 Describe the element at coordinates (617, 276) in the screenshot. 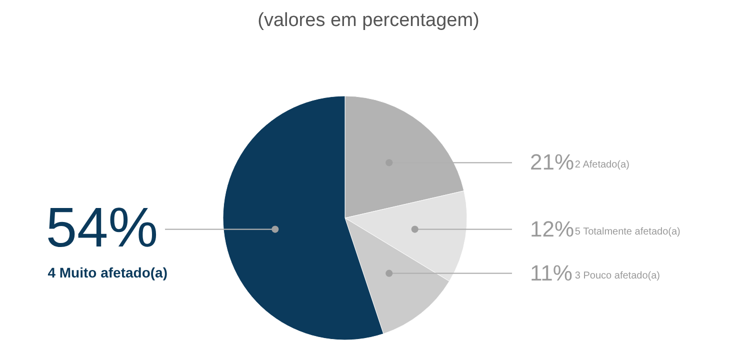

I see `slice-label: 3 Pouco afetado(a)` at that location.